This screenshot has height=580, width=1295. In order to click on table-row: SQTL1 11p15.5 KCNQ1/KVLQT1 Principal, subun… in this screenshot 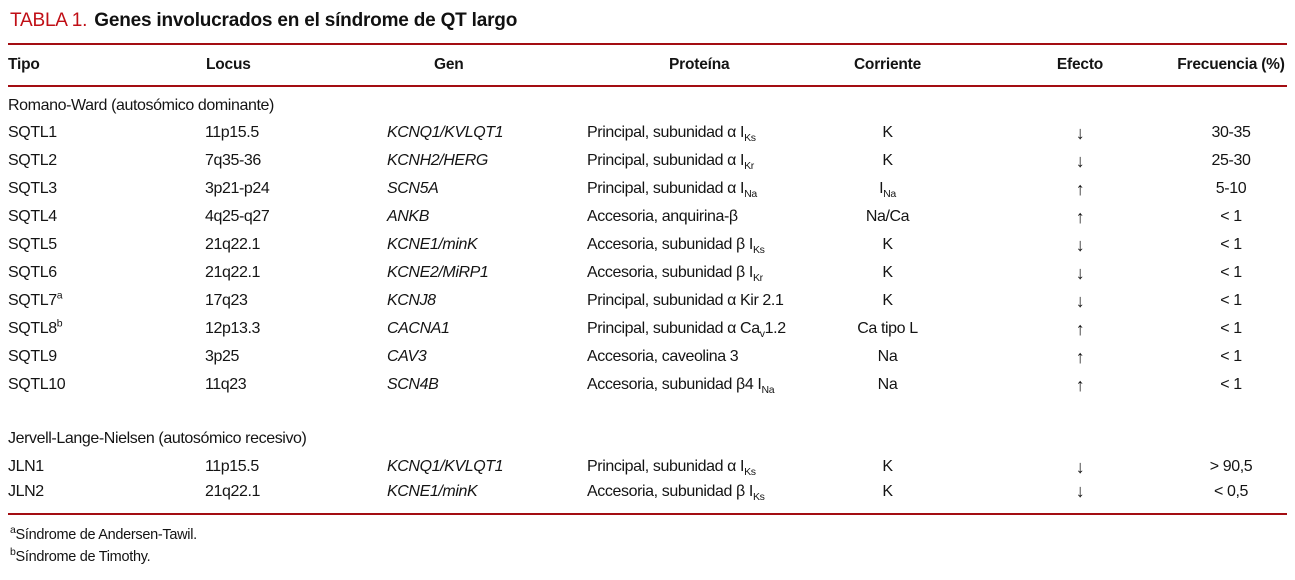, I will do `click(647, 133)`.